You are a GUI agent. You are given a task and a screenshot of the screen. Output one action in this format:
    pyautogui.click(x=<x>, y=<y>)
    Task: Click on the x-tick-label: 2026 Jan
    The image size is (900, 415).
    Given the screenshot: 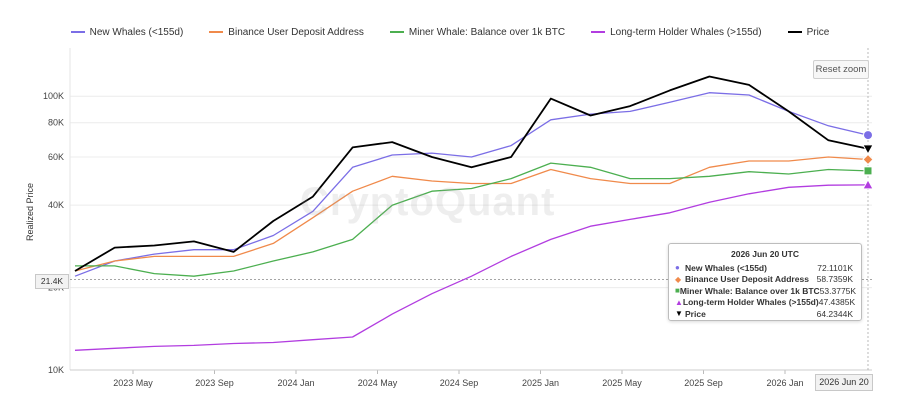 What is the action you would take?
    pyautogui.click(x=784, y=383)
    